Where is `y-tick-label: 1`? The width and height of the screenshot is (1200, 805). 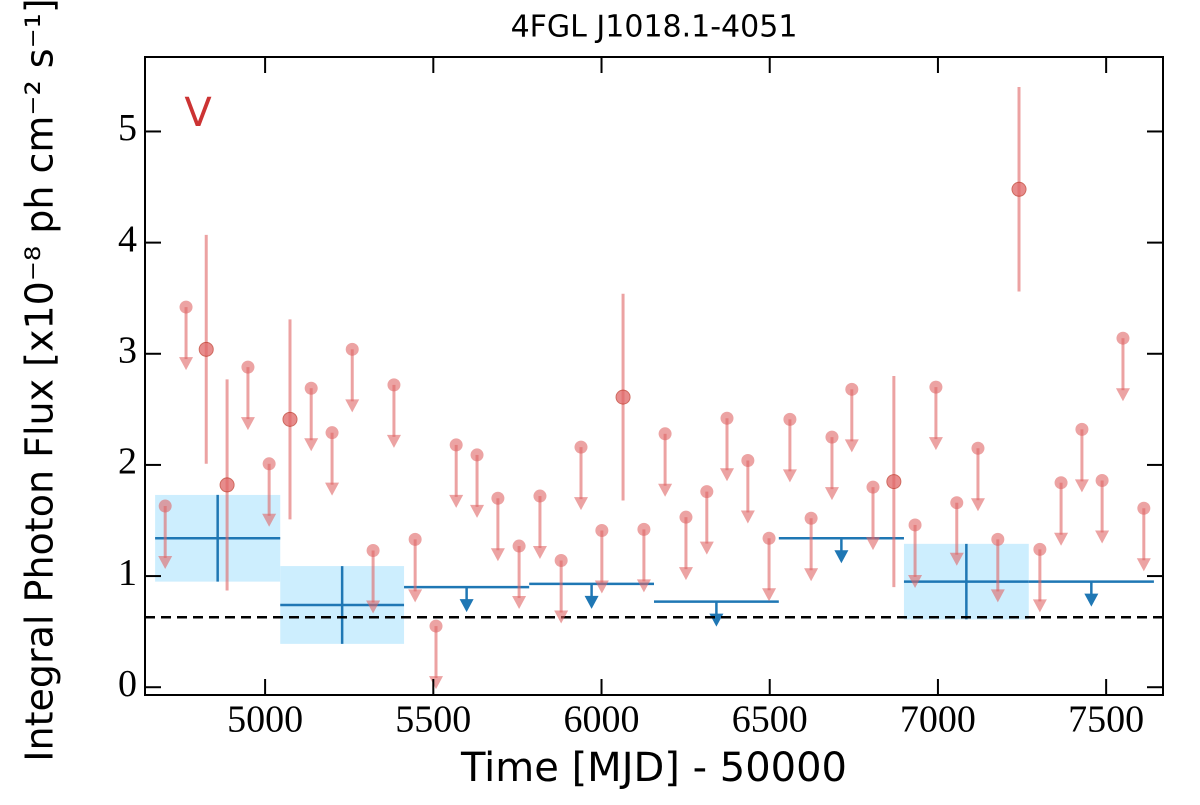 y-tick-label: 1 is located at coordinates (127, 573).